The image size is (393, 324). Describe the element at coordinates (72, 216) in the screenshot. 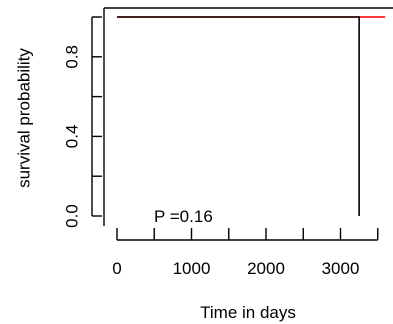

I see `y-tick-label: 0.0` at that location.